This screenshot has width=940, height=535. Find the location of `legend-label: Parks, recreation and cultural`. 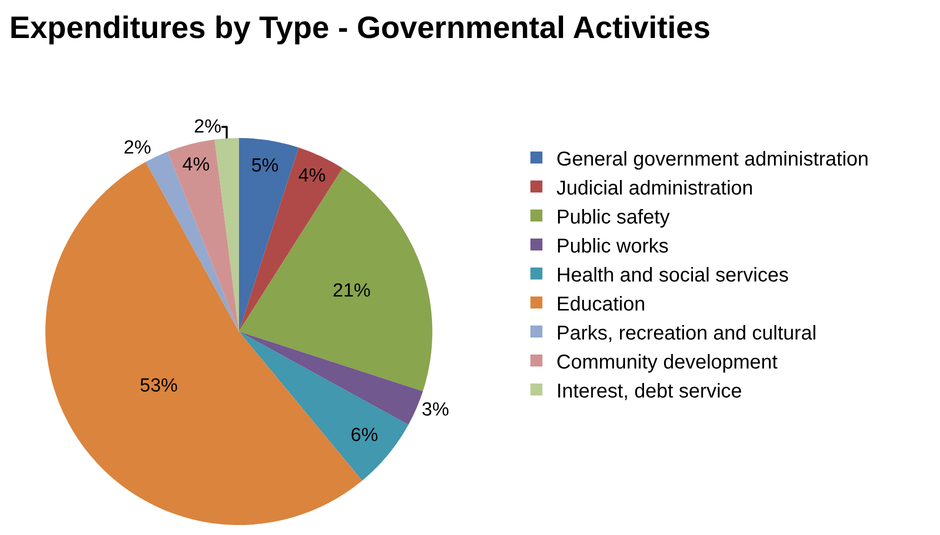

legend-label: Parks, recreation and cultural is located at coordinates (686, 333).